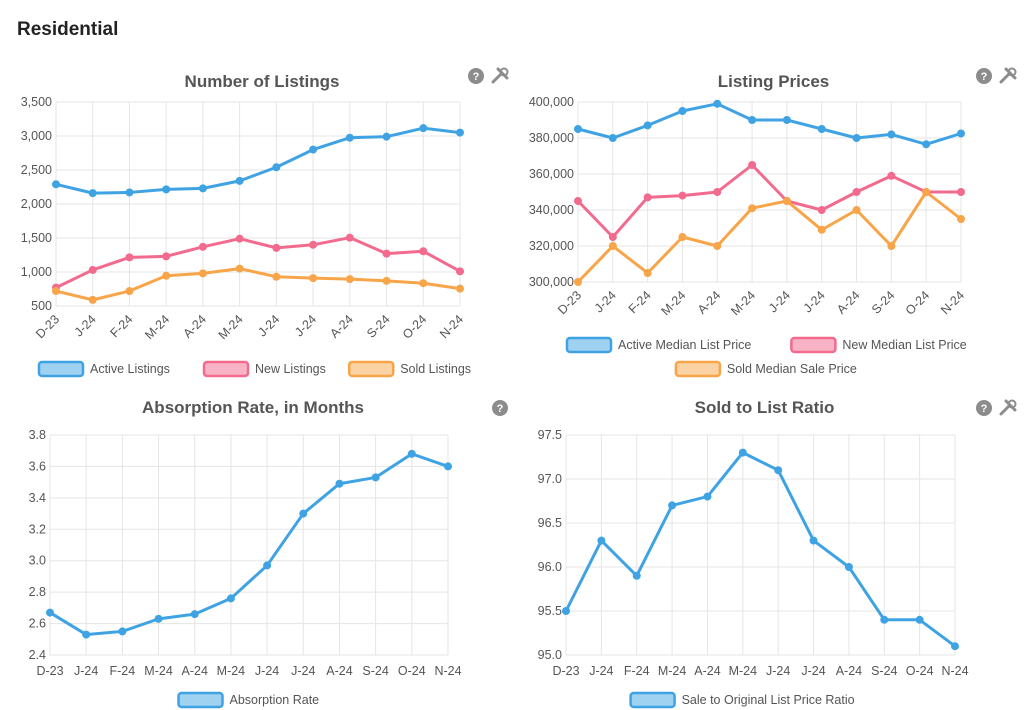 This screenshot has height=710, width=1024. What do you see at coordinates (264, 369) in the screenshot?
I see `legend-item: New Listings` at bounding box center [264, 369].